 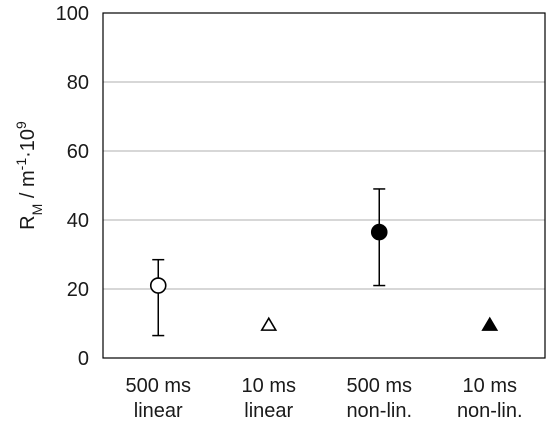 What do you see at coordinates (21, 125) in the screenshot?
I see `y-axis-label-end-sup: 9` at bounding box center [21, 125].